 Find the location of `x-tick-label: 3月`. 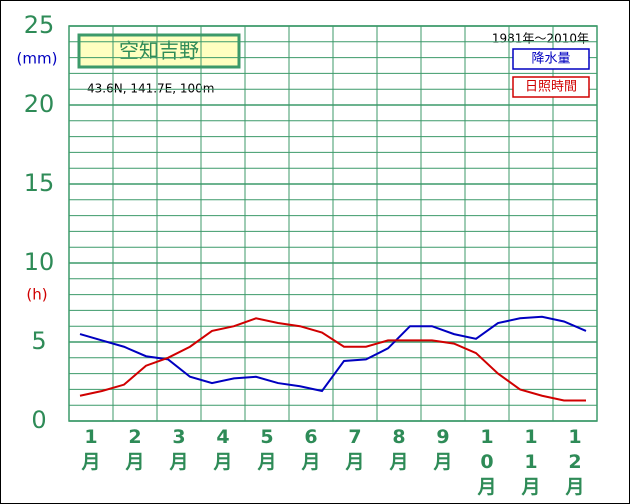

x-tick-label: 3月 is located at coordinates (179, 449).